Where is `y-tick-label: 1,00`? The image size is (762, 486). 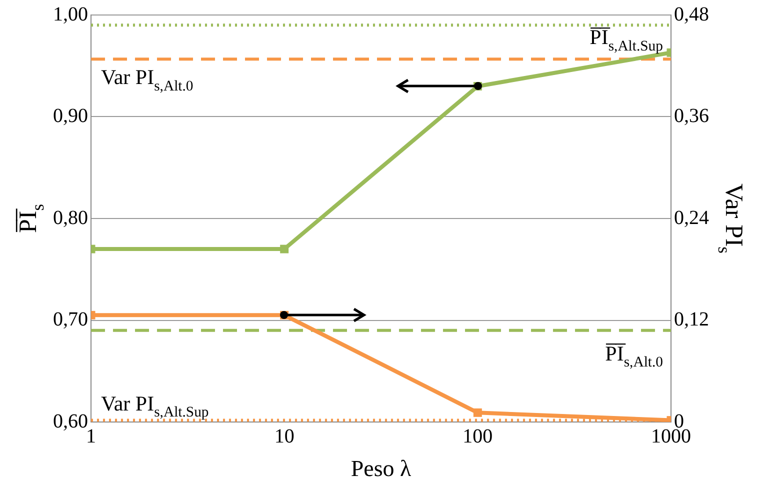 y-tick-label: 1,00 is located at coordinates (70, 14).